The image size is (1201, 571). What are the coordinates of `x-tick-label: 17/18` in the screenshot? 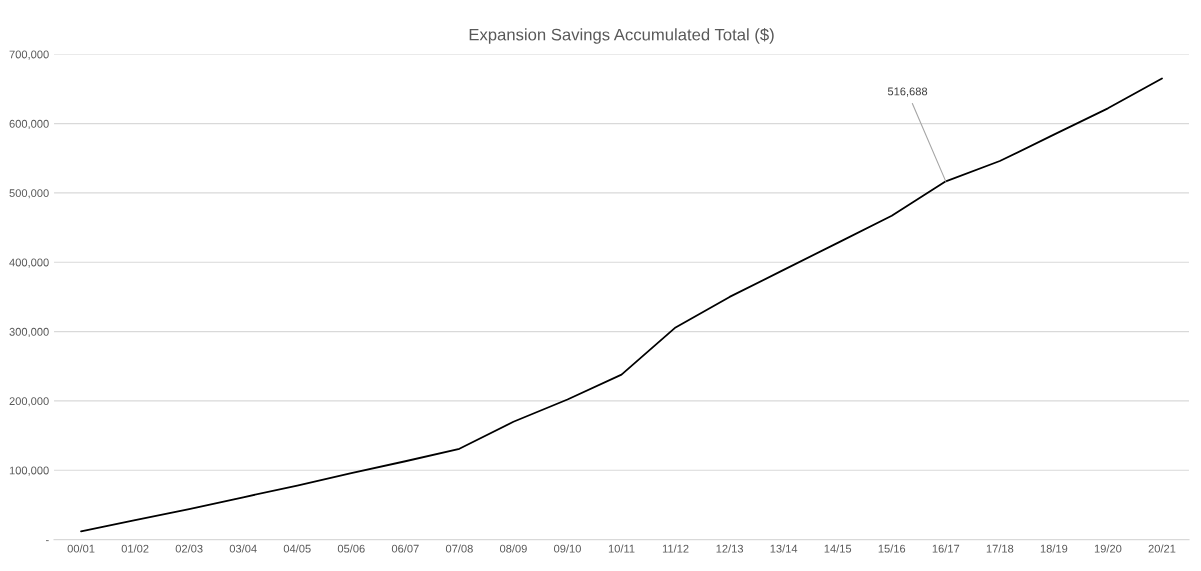 It's located at (1000, 548).